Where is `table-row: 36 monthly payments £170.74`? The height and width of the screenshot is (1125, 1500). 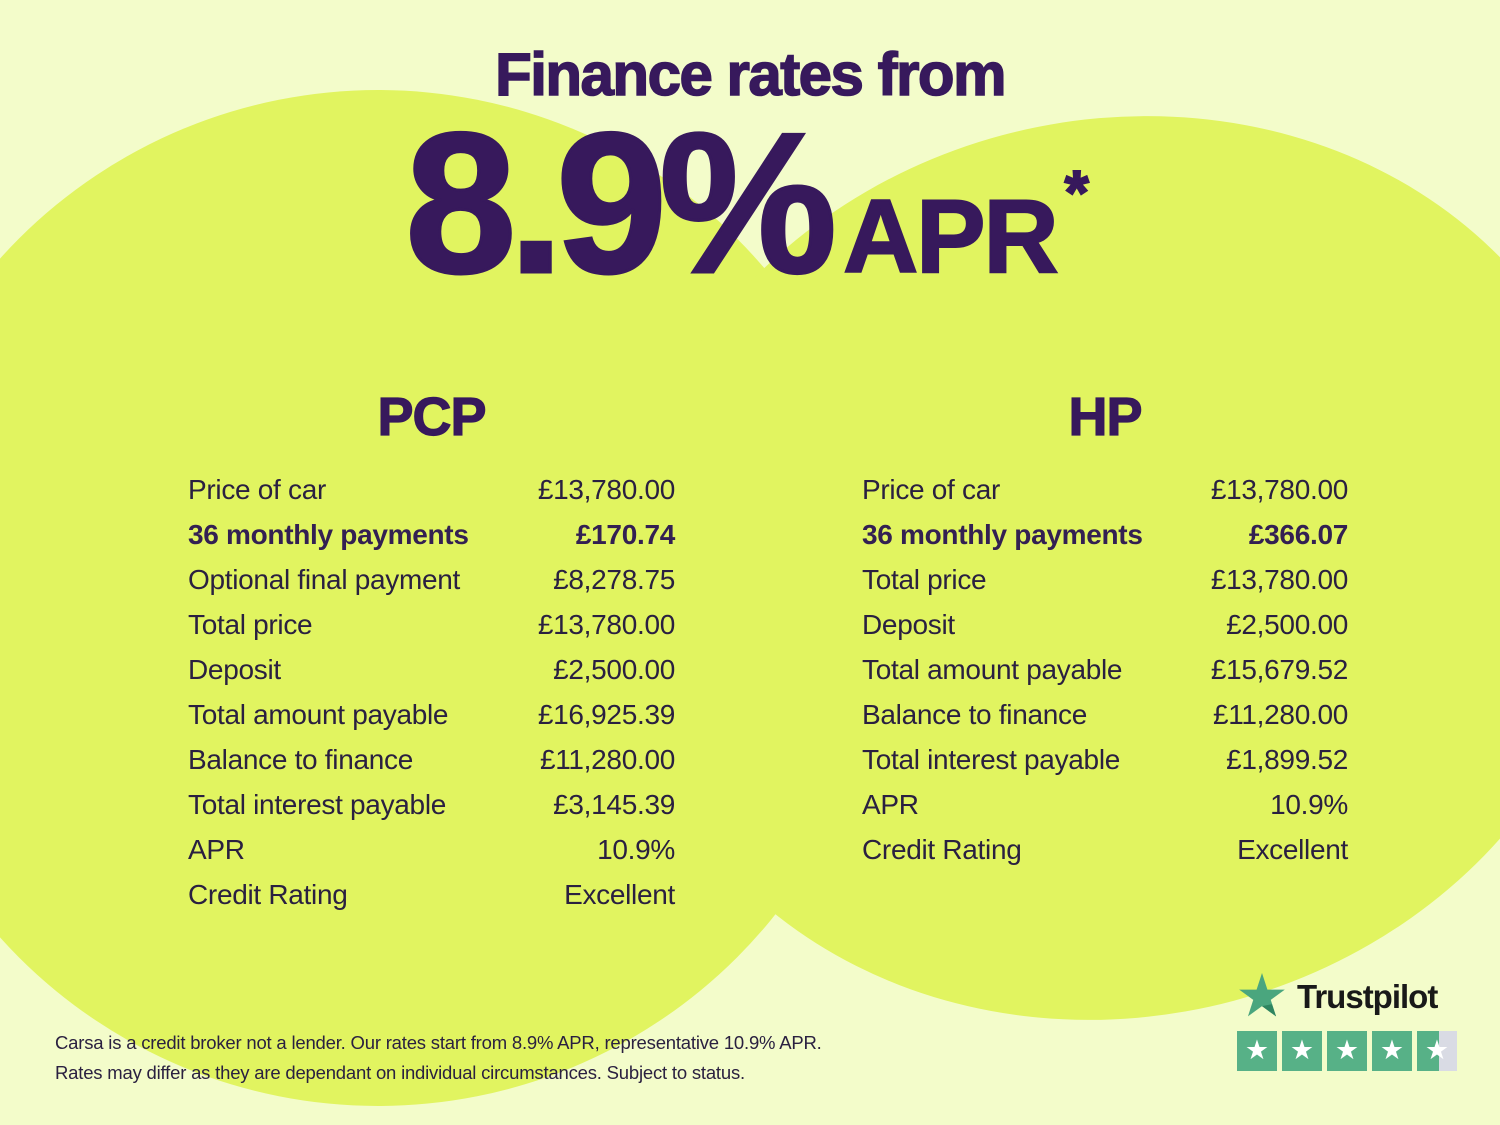 table-row: 36 monthly payments £170.74 is located at coordinates (431, 535).